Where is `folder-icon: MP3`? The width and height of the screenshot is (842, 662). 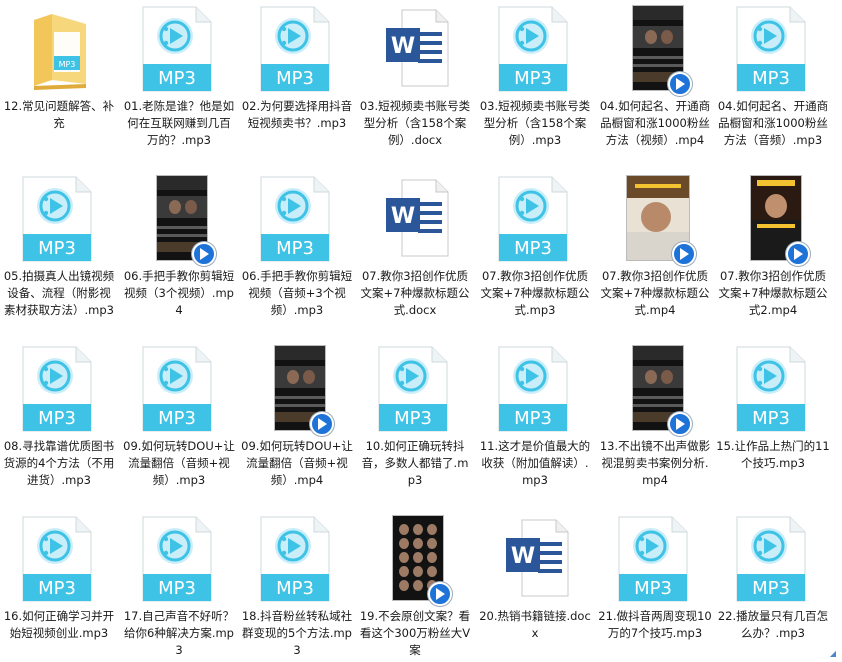 folder-icon: MP3 is located at coordinates (60, 52).